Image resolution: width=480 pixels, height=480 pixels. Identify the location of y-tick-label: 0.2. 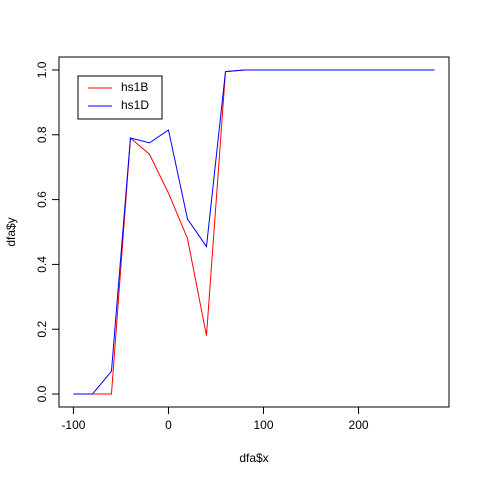
(42, 329).